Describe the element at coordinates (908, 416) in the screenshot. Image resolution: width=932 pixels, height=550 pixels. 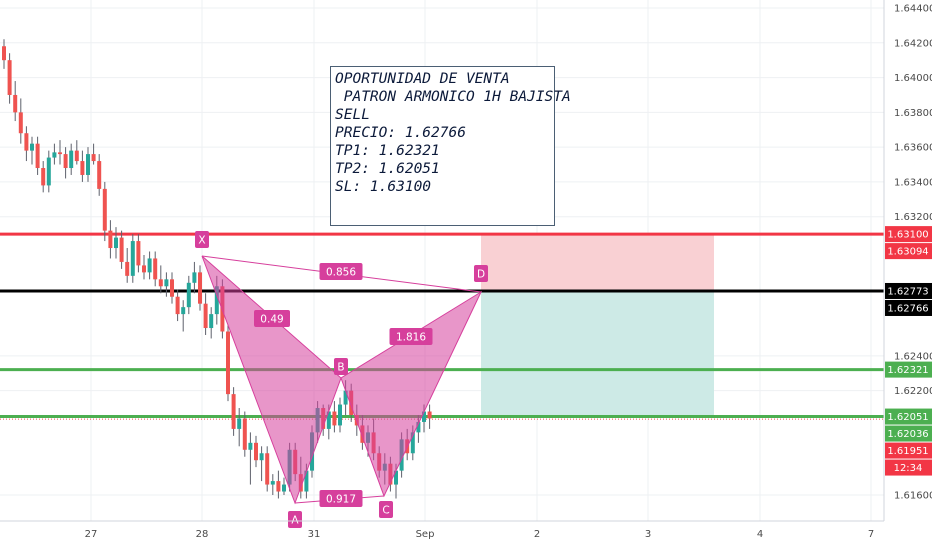
I see `price-tag: 1.62051` at that location.